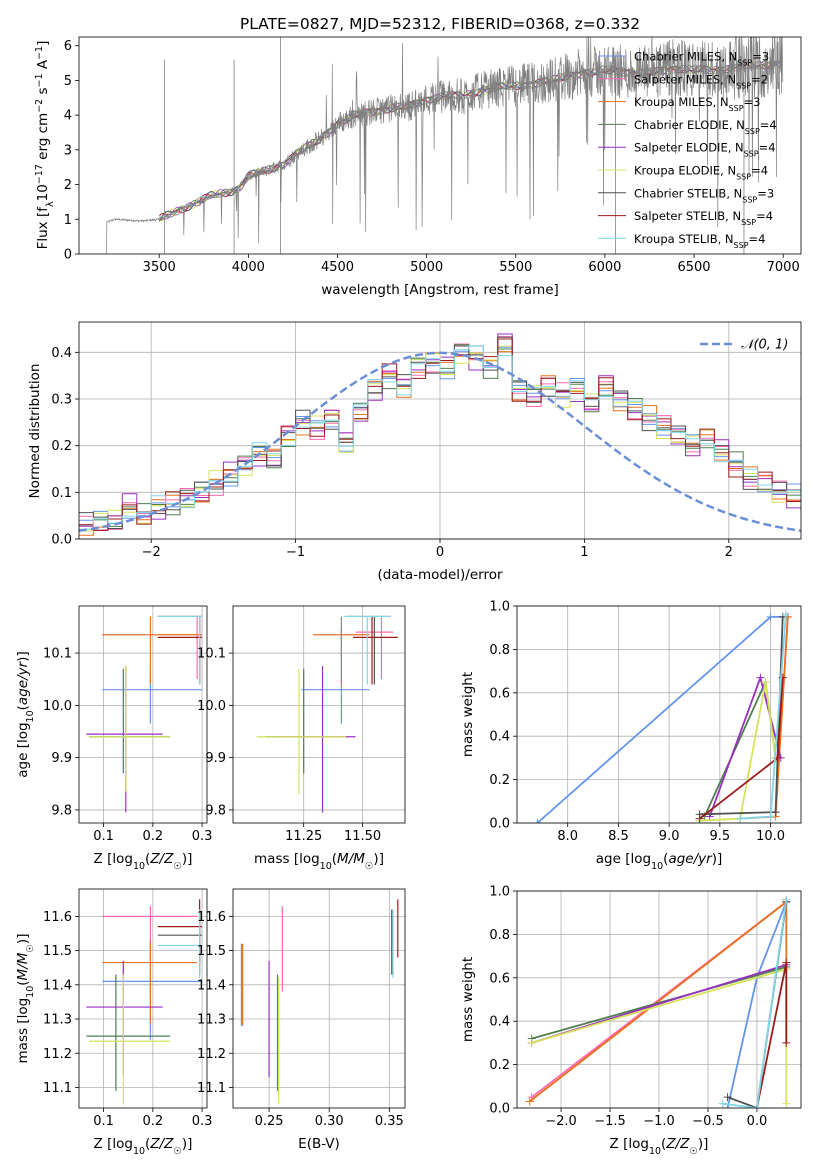  Describe the element at coordinates (604, 267) in the screenshot. I see `x-tick-label: 6000` at that location.